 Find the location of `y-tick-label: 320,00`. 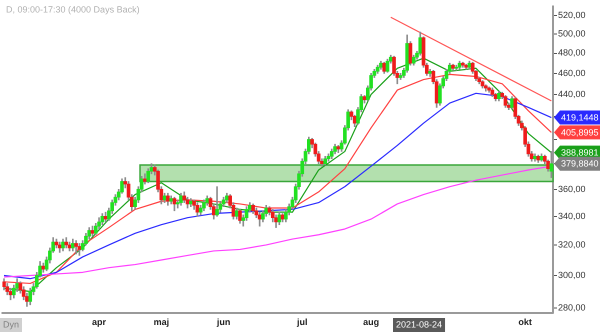

y-tick-label: 320,00 is located at coordinates (572, 244).